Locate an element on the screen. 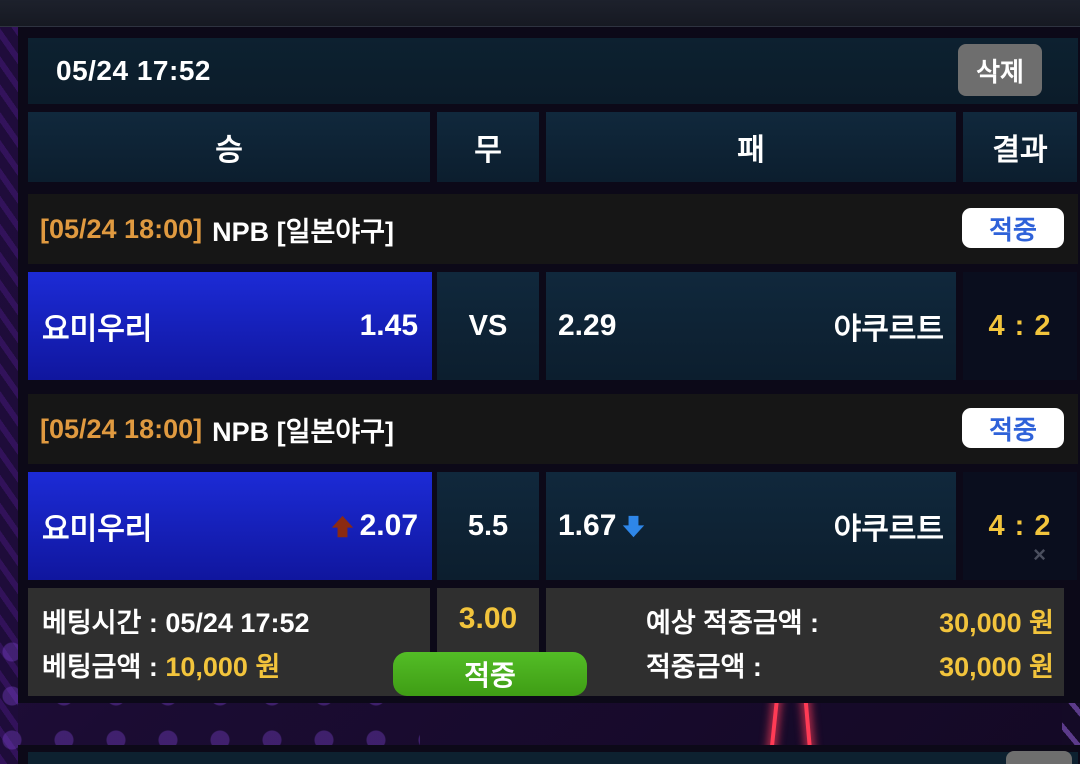  background-pattern-left is located at coordinates (9, 395).